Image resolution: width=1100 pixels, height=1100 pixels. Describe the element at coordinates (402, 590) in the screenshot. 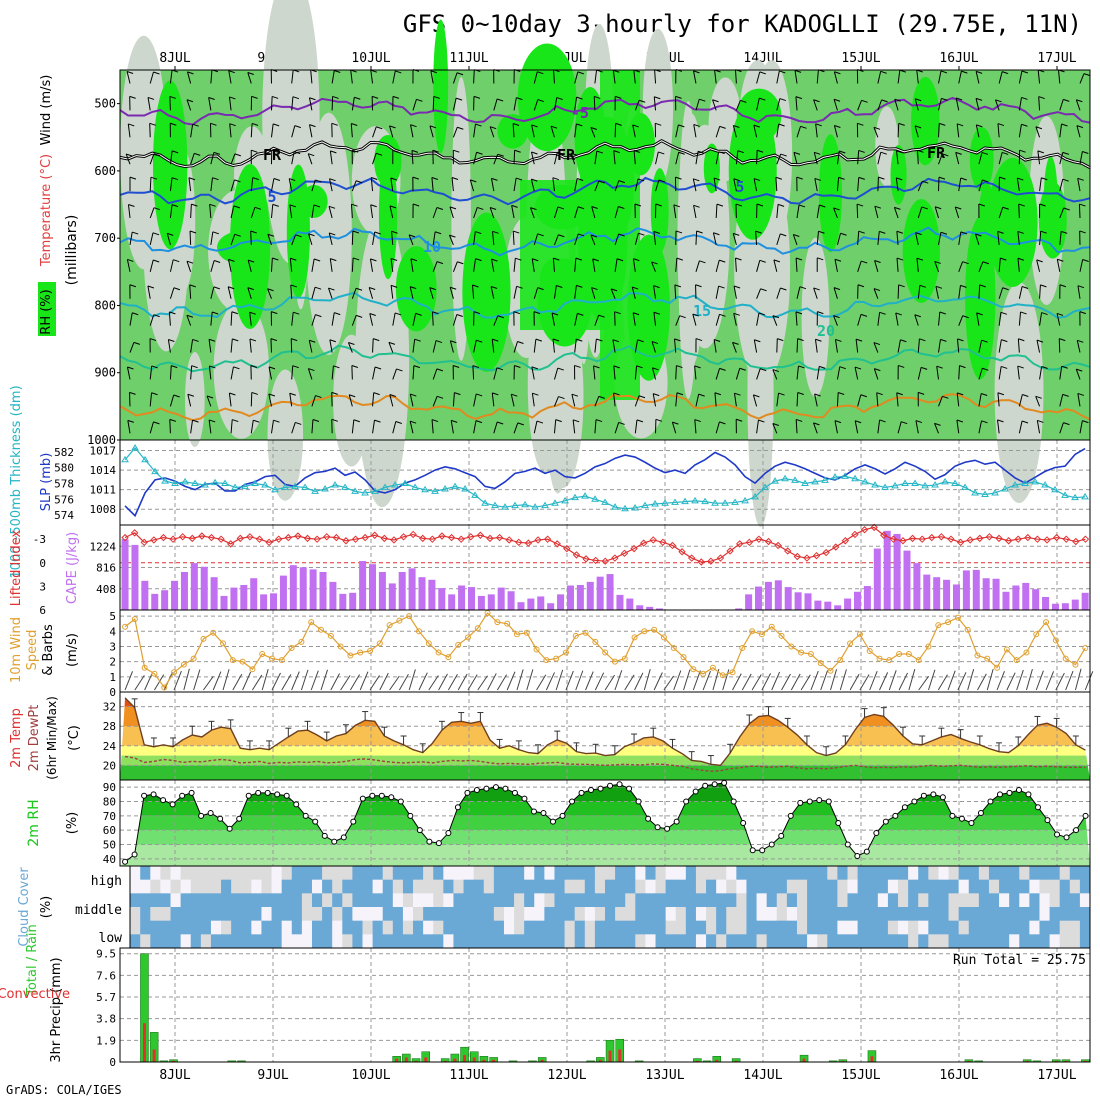

I see `cape-bar` at that location.